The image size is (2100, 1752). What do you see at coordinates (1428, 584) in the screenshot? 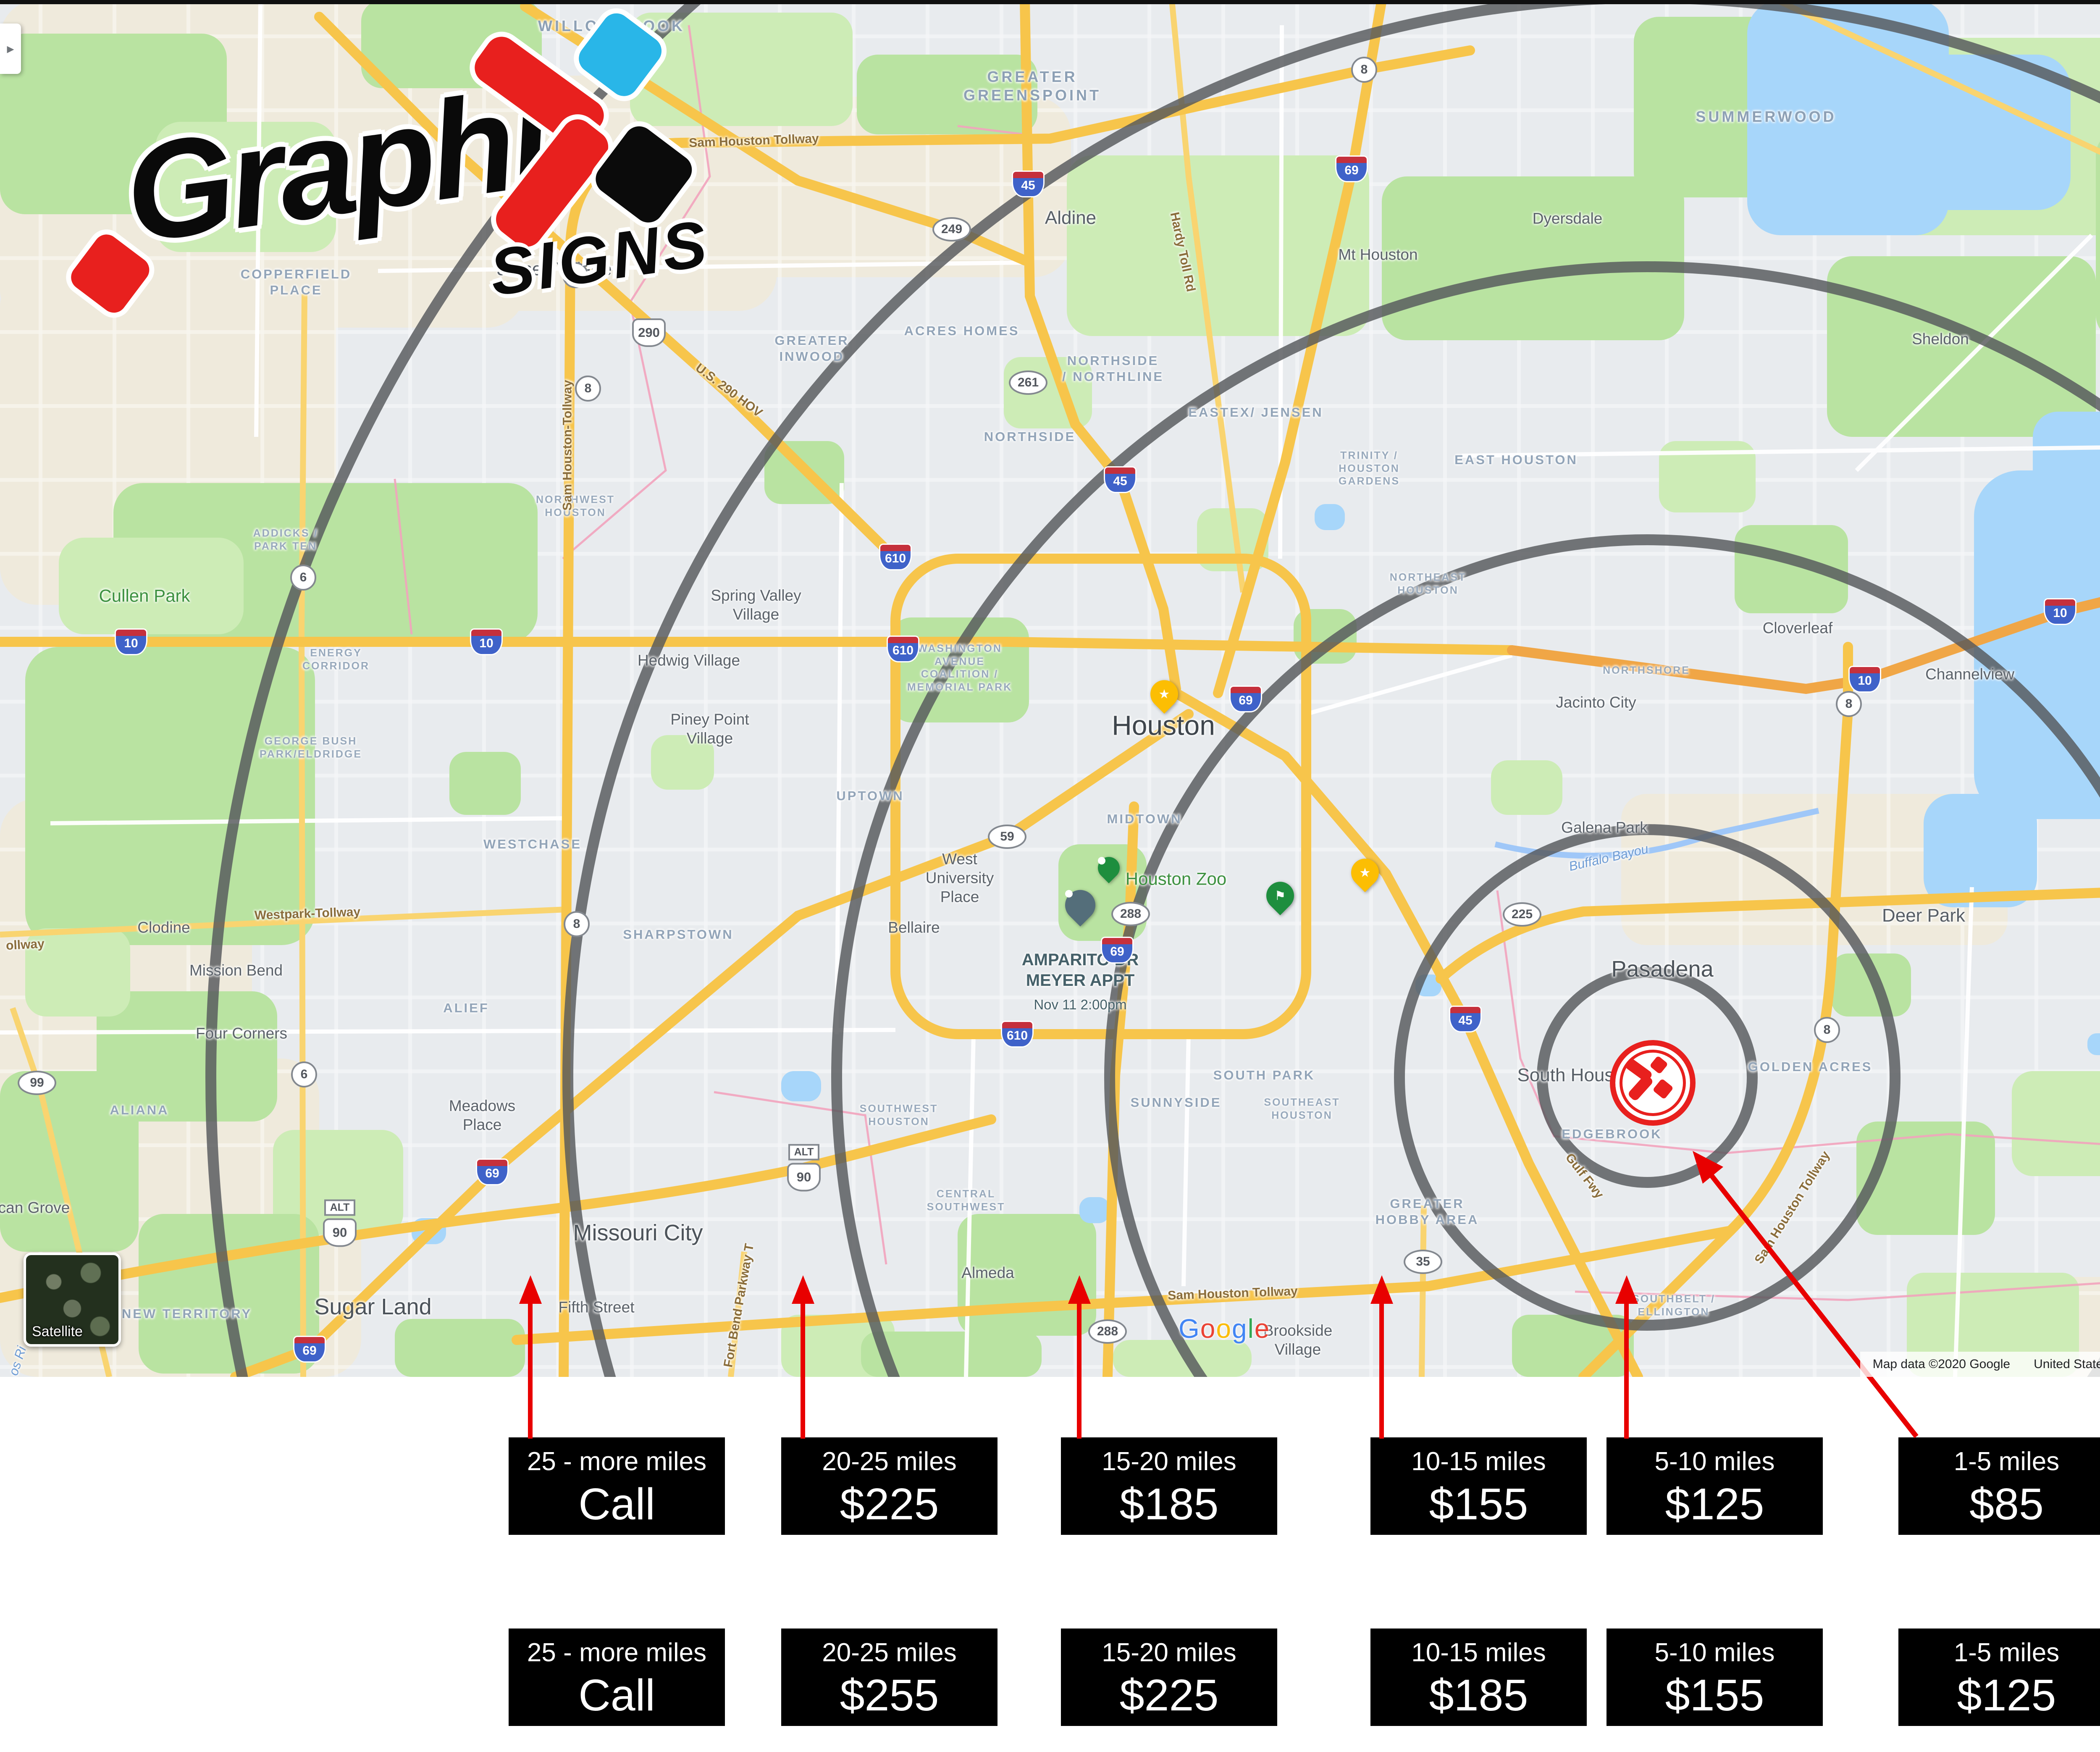
I see `map-label: NORTHEAST HOUSTON` at bounding box center [1428, 584].